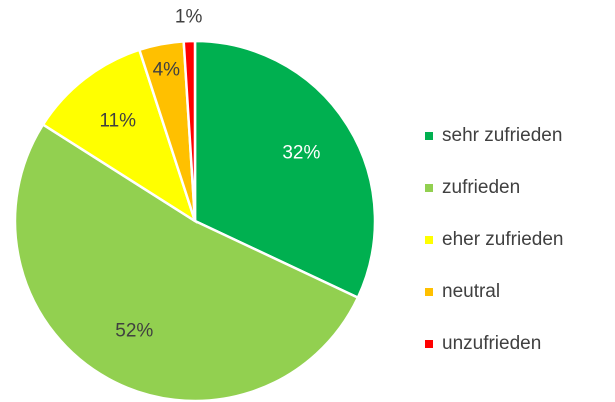 The image size is (615, 402). I want to click on data-label: 4%, so click(167, 70).